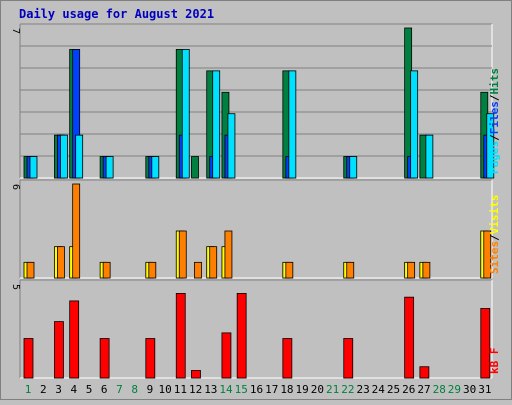 This screenshot has height=405, width=512. What do you see at coordinates (484, 389) in the screenshot?
I see `x-tick-label: 31` at bounding box center [484, 389].